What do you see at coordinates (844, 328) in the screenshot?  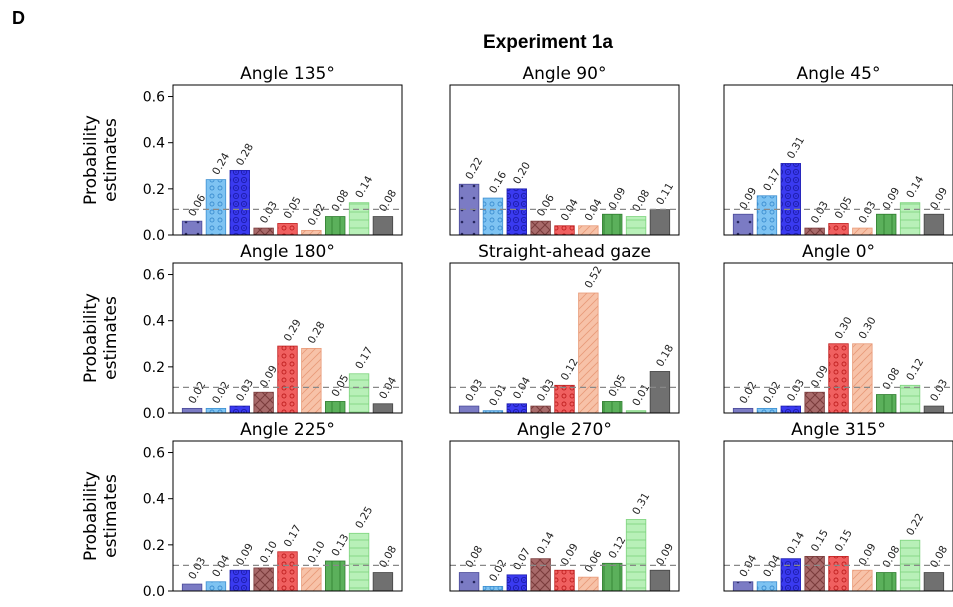 I see `bar-value-label: 0.30` at bounding box center [844, 328].